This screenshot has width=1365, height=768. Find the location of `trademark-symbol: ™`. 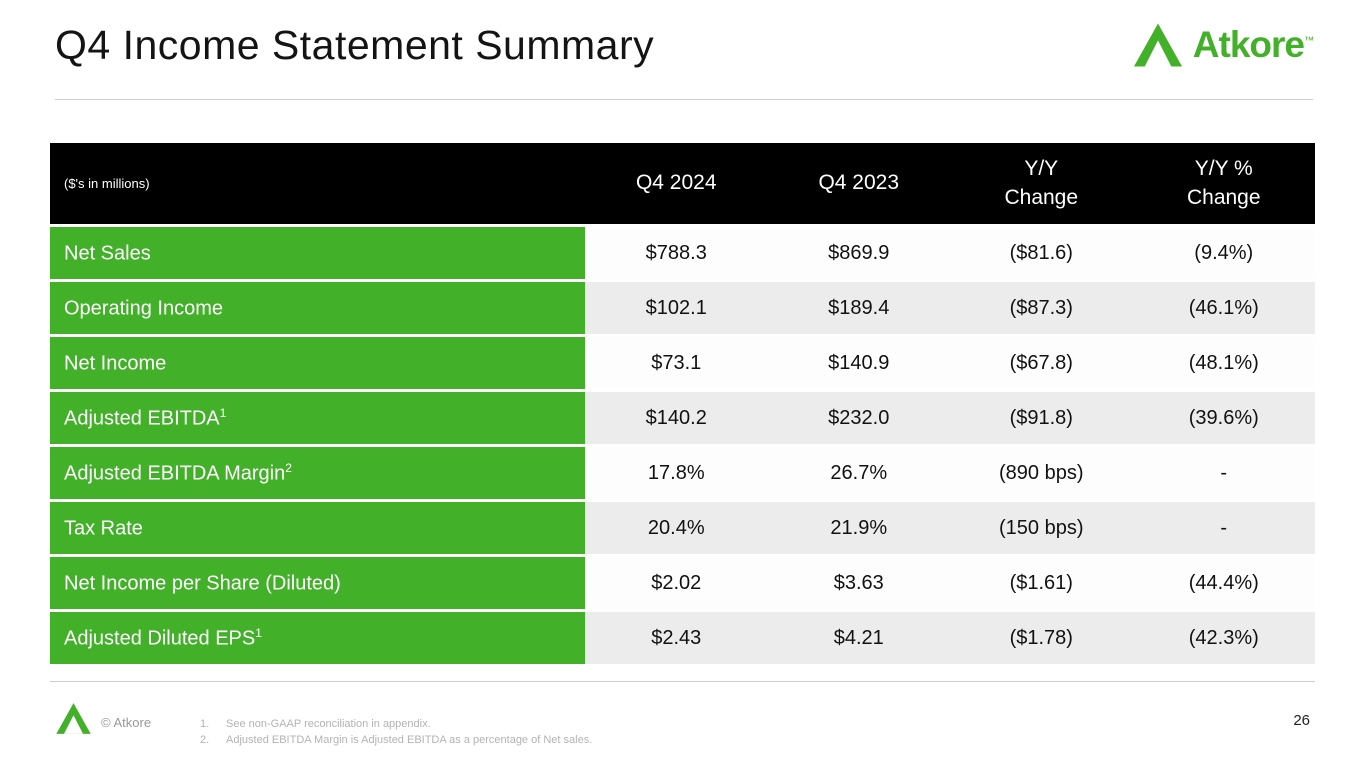

trademark-symbol: ™ is located at coordinates (1309, 41).